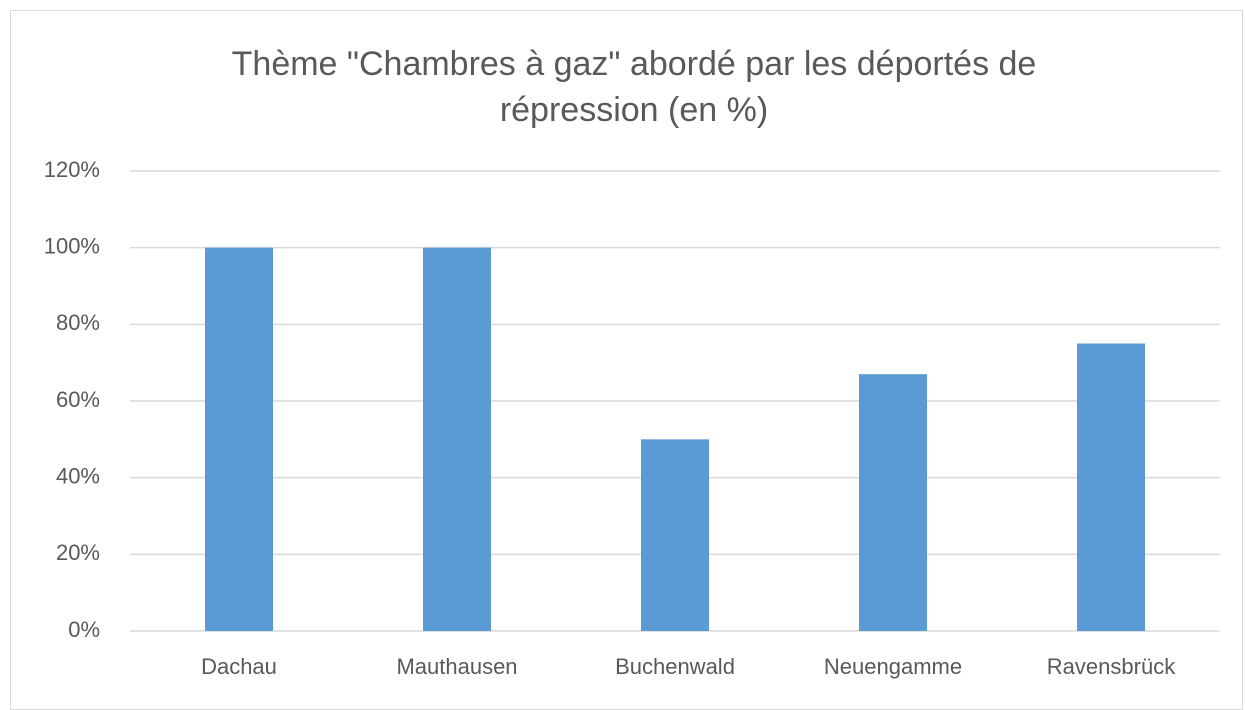 This screenshot has height=710, width=1245. Describe the element at coordinates (675, 666) in the screenshot. I see `x-tick-label: Buchenwald` at that location.